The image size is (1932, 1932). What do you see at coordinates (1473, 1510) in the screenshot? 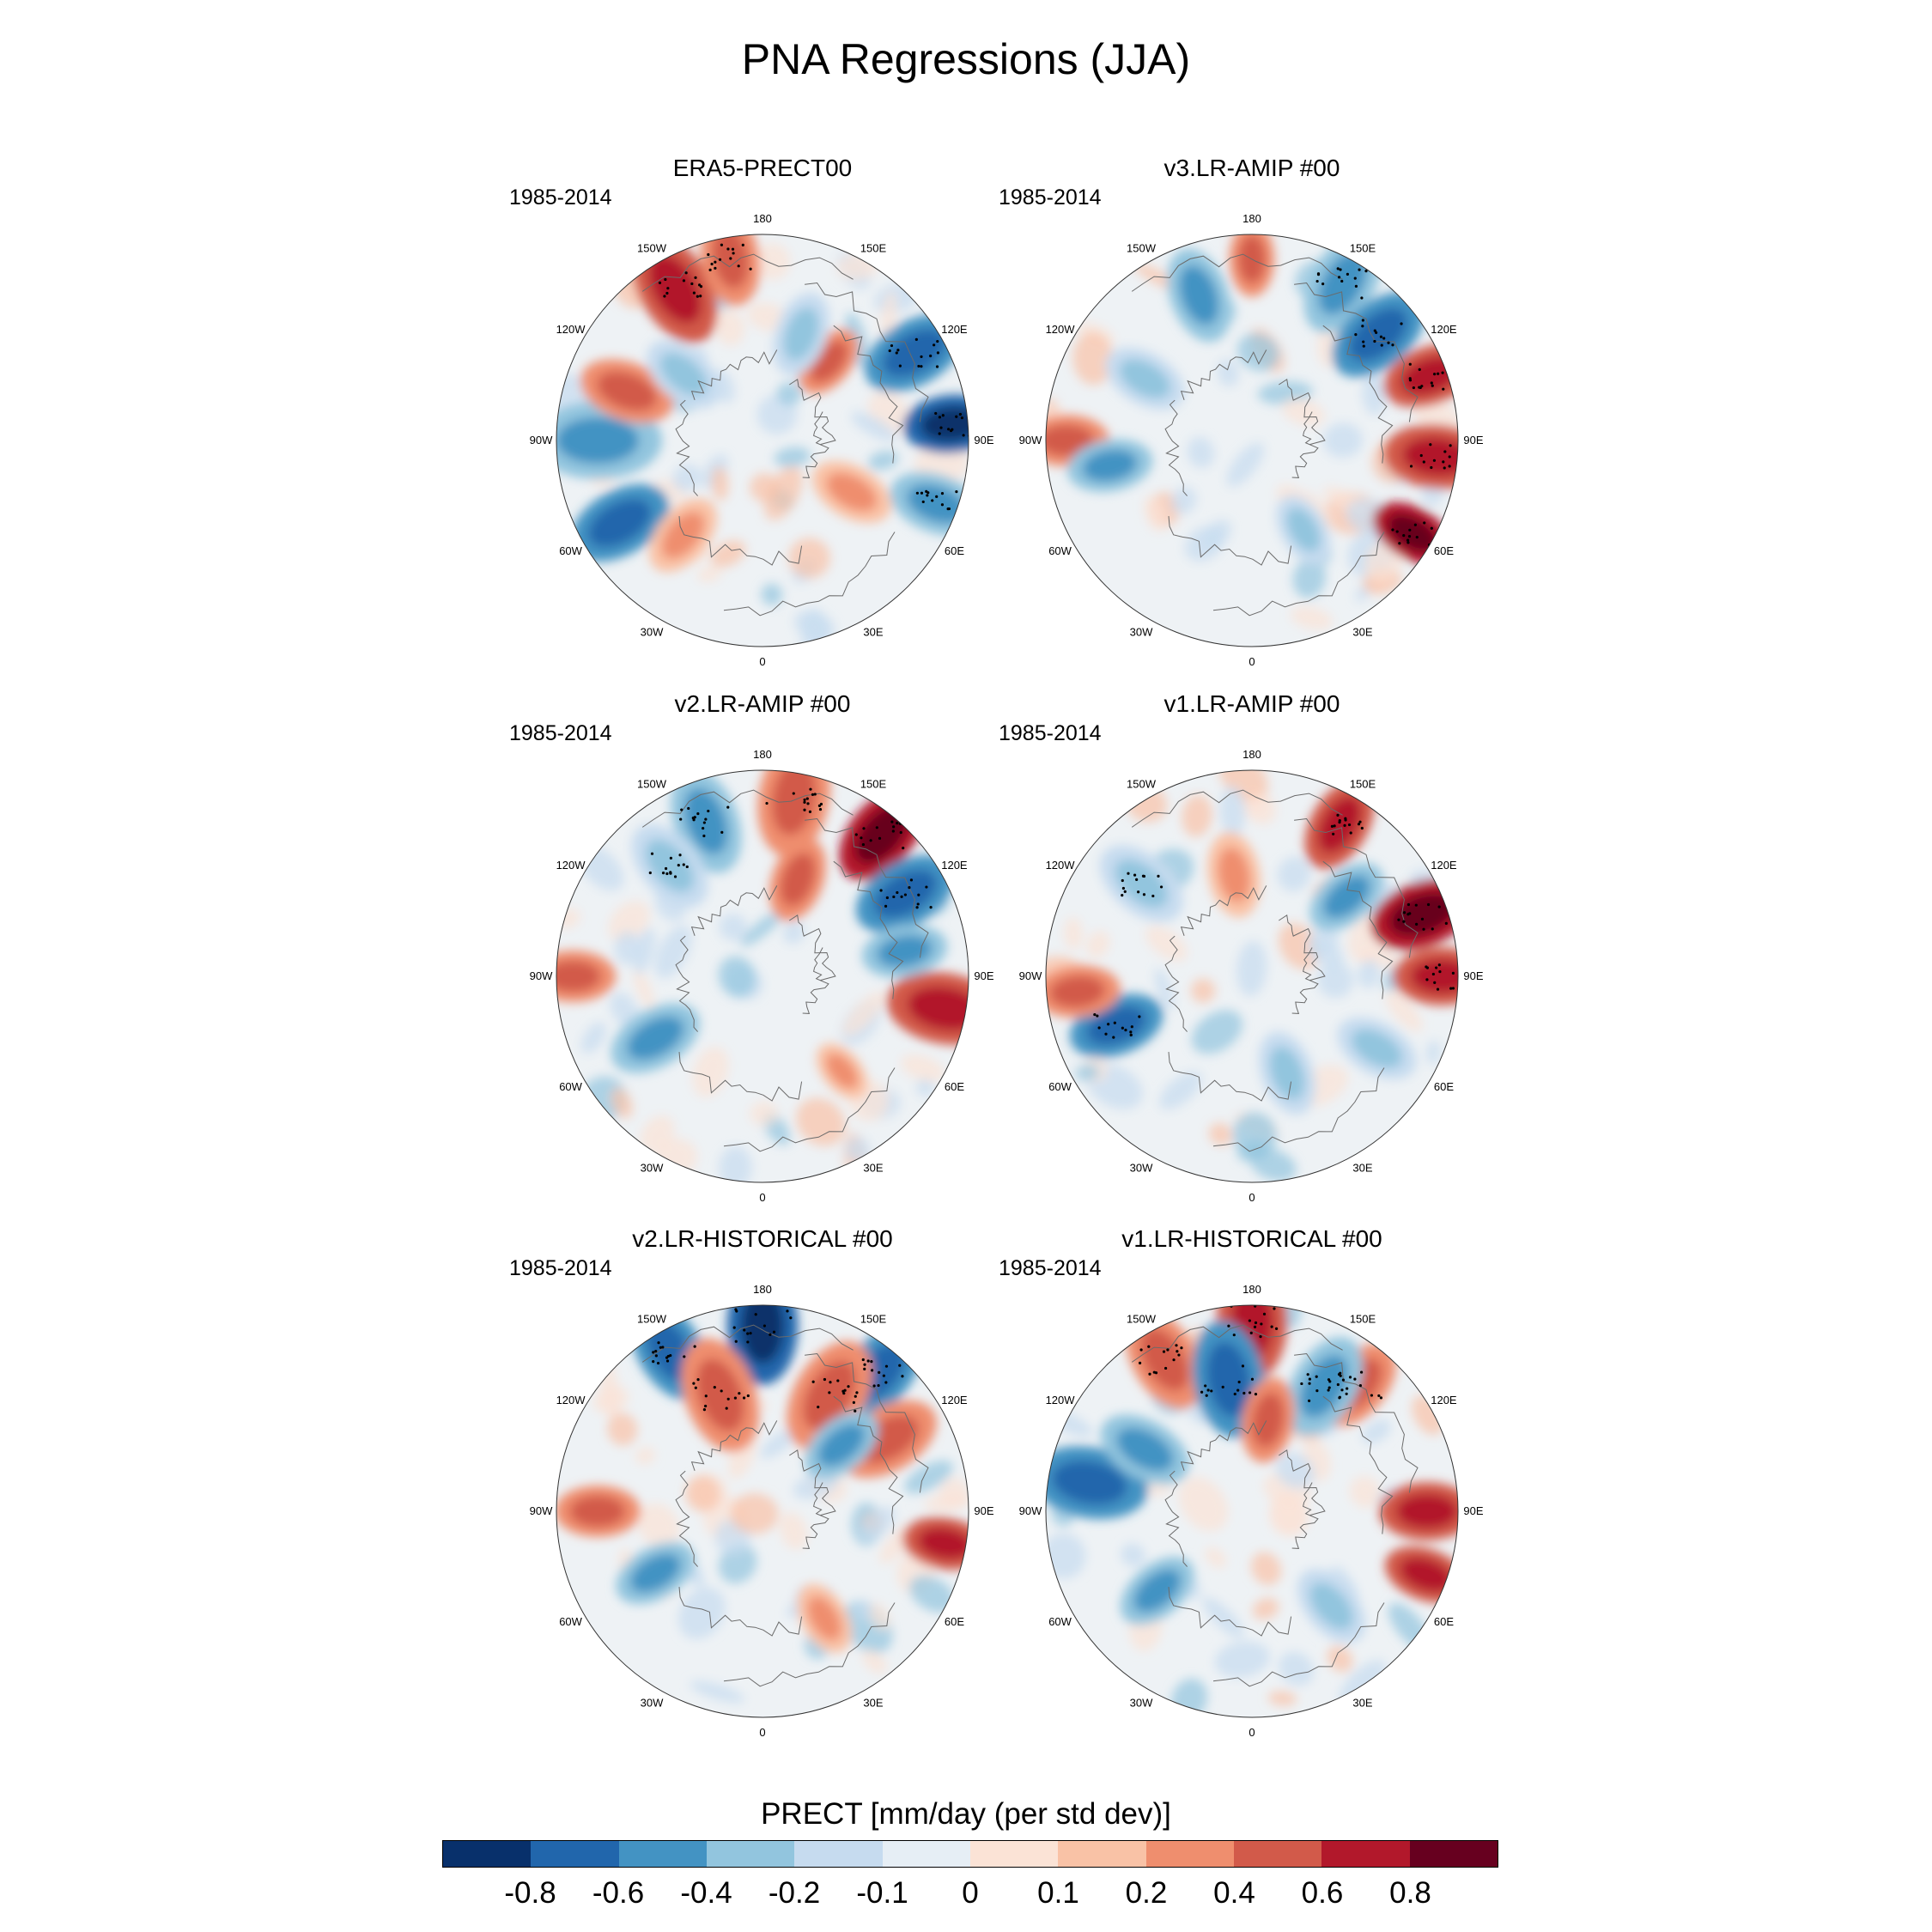
I see `longitude-label: 90E` at bounding box center [1473, 1510].